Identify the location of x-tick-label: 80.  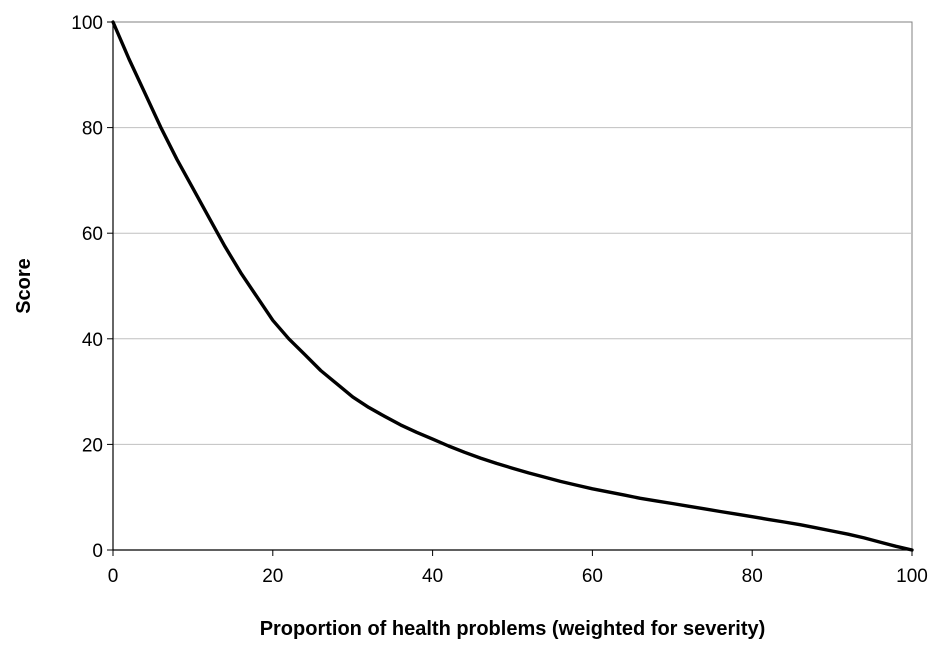
(752, 576).